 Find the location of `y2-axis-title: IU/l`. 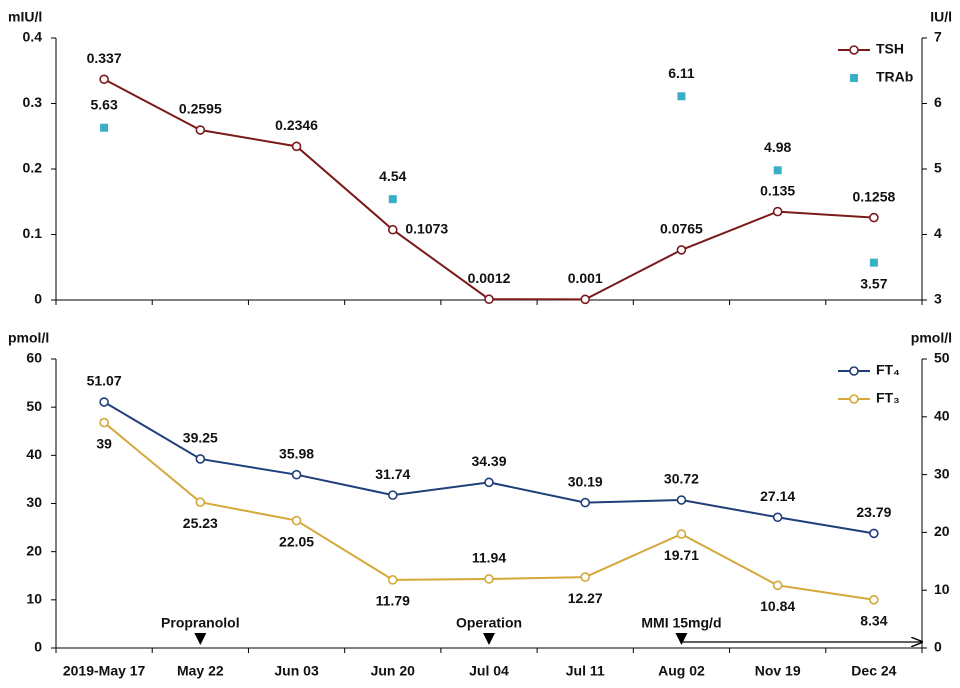

y2-axis-title: IU/l is located at coordinates (941, 17).